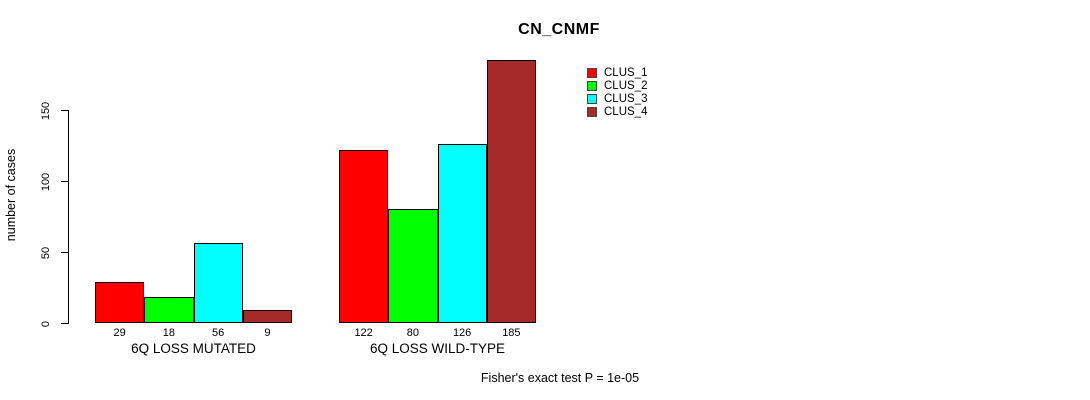 This screenshot has height=400, width=1090. Describe the element at coordinates (68, 217) in the screenshot. I see `y-axis-line` at that location.